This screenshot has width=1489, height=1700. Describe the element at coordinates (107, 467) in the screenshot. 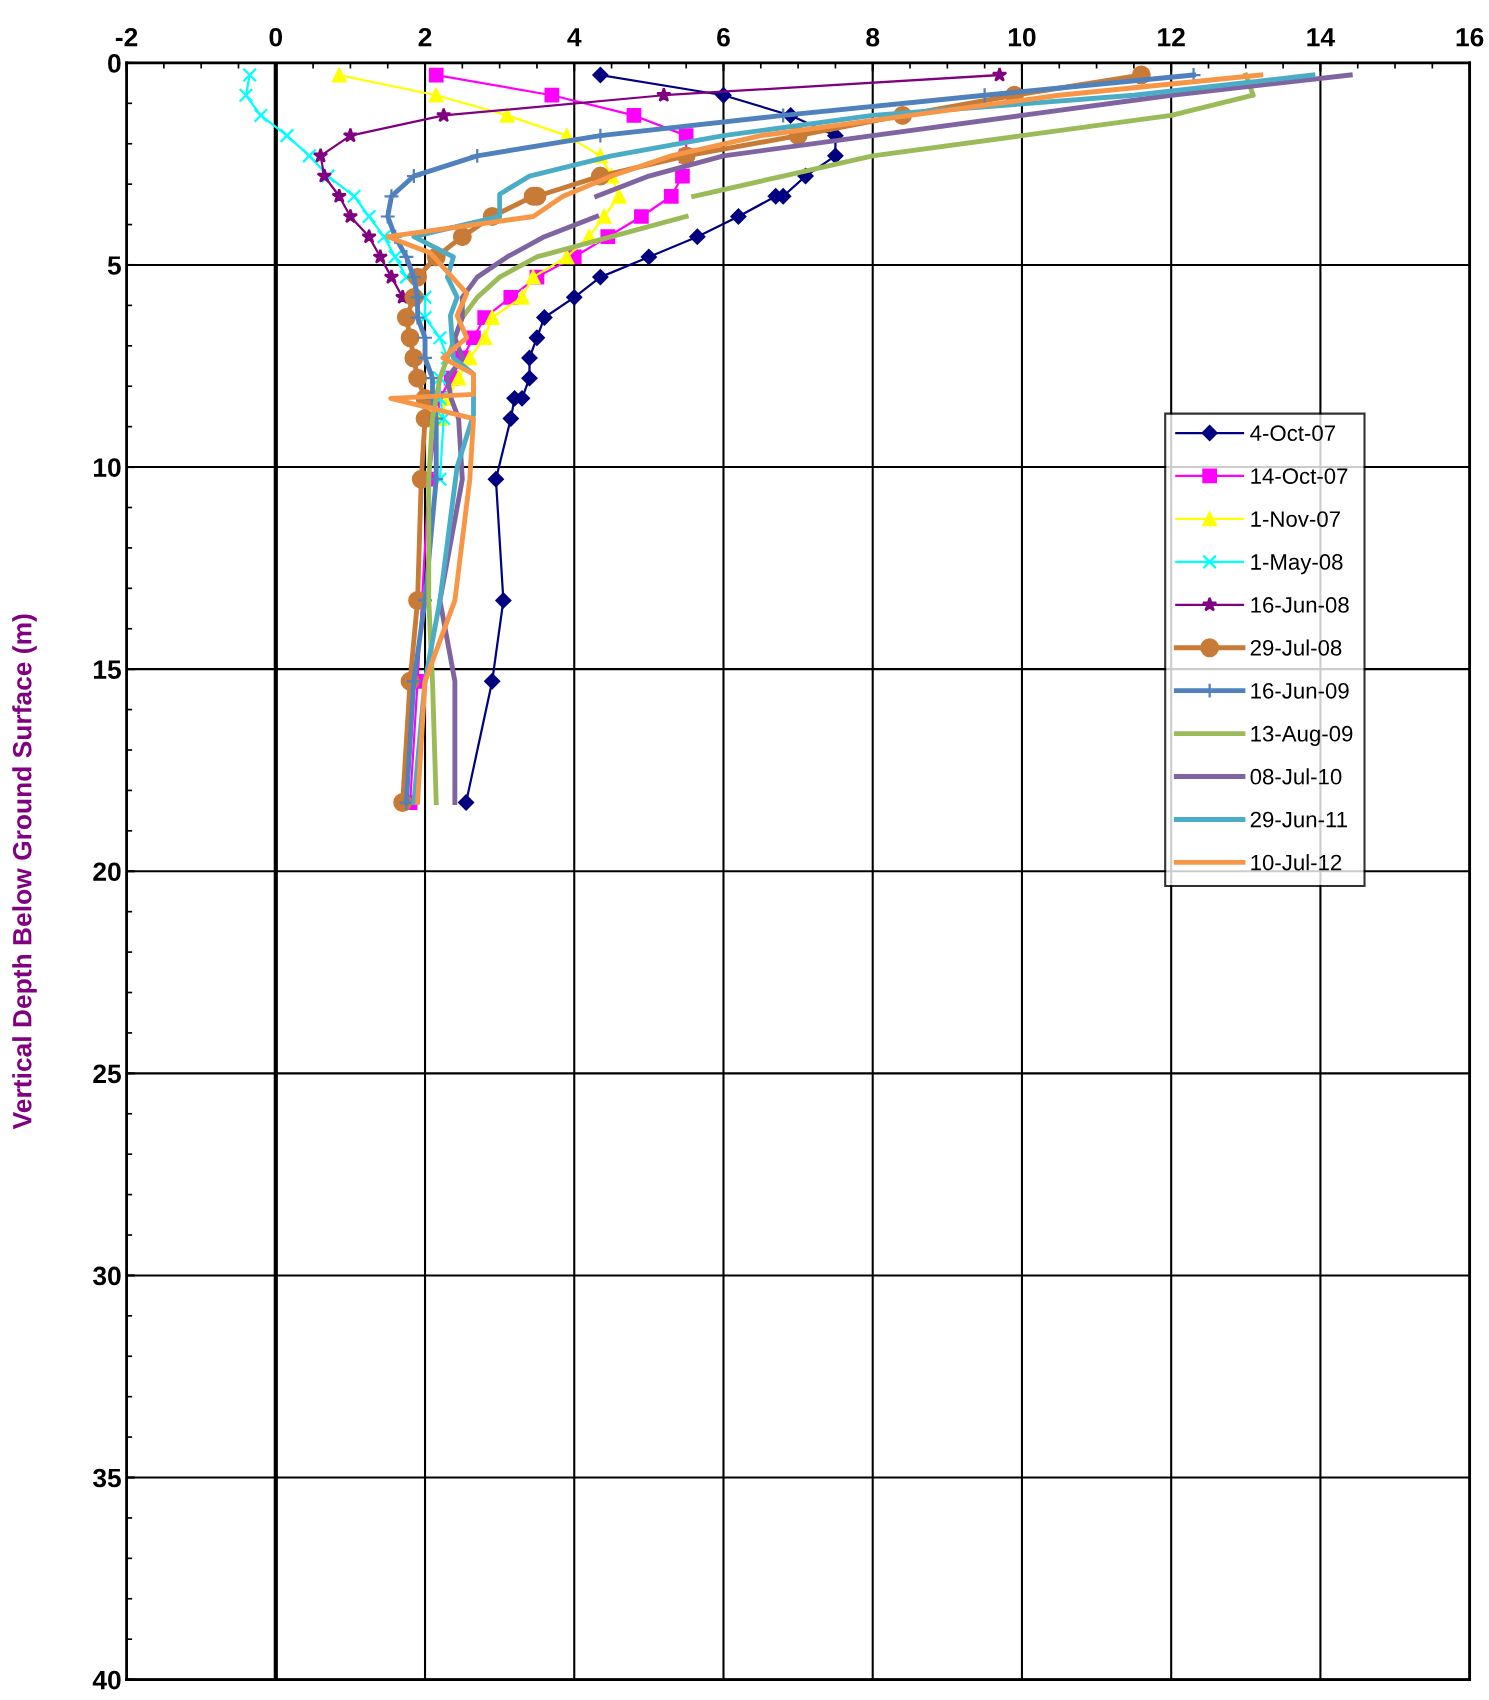

I see `y-tick-label: 10` at that location.